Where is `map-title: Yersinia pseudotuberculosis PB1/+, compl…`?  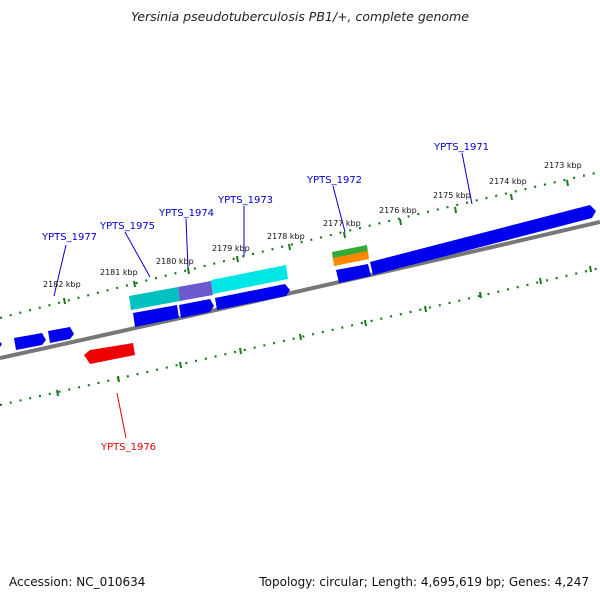
map-title: Yersinia pseudotuberculosis PB1/+, compl… is located at coordinates (300, 16).